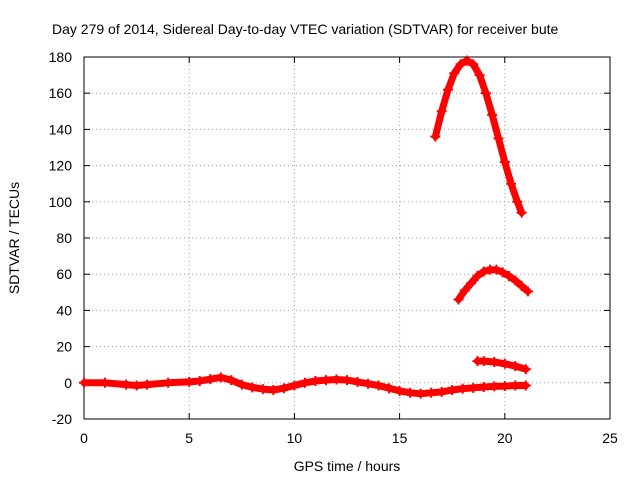 This screenshot has width=640, height=480. I want to click on y-axis-label: SDTVAR / TECUs, so click(14, 238).